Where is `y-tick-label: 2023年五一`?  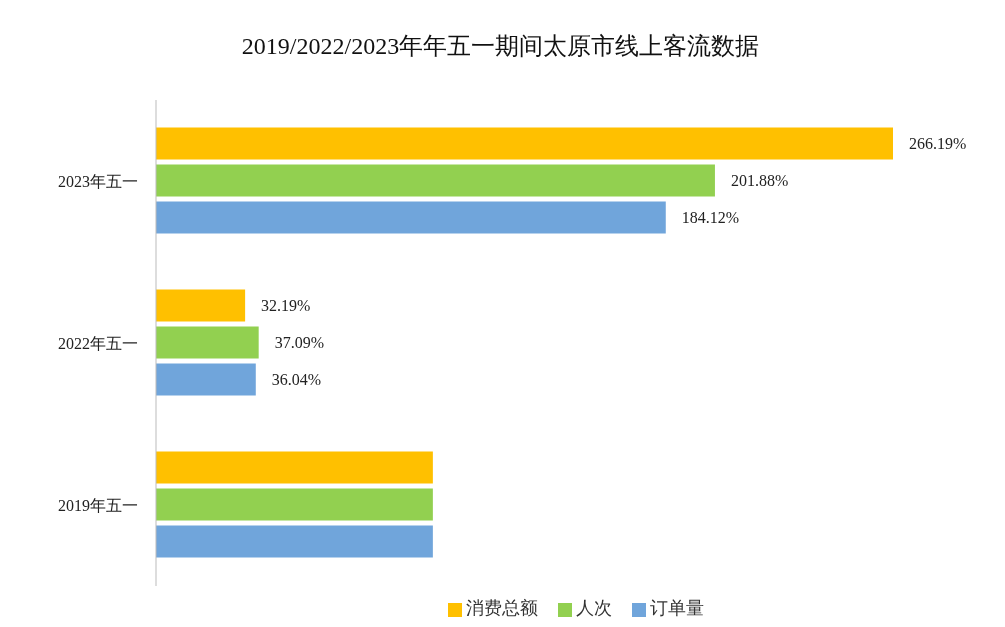
y-tick-label: 2023年五一 is located at coordinates (98, 181).